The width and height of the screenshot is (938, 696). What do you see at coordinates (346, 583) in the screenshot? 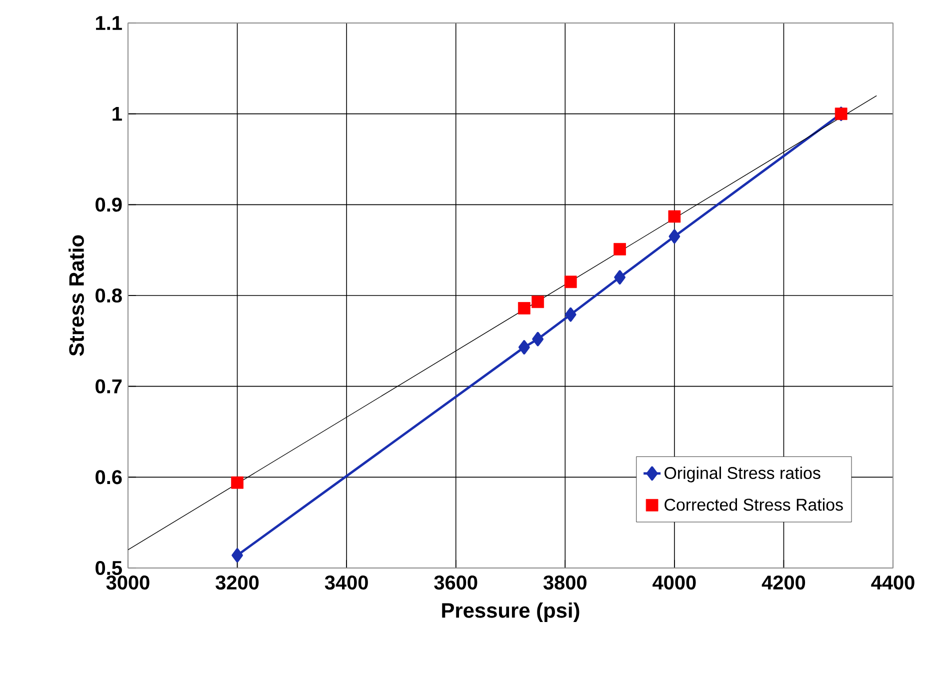
I see `x-tick-label: 3400` at bounding box center [346, 583].